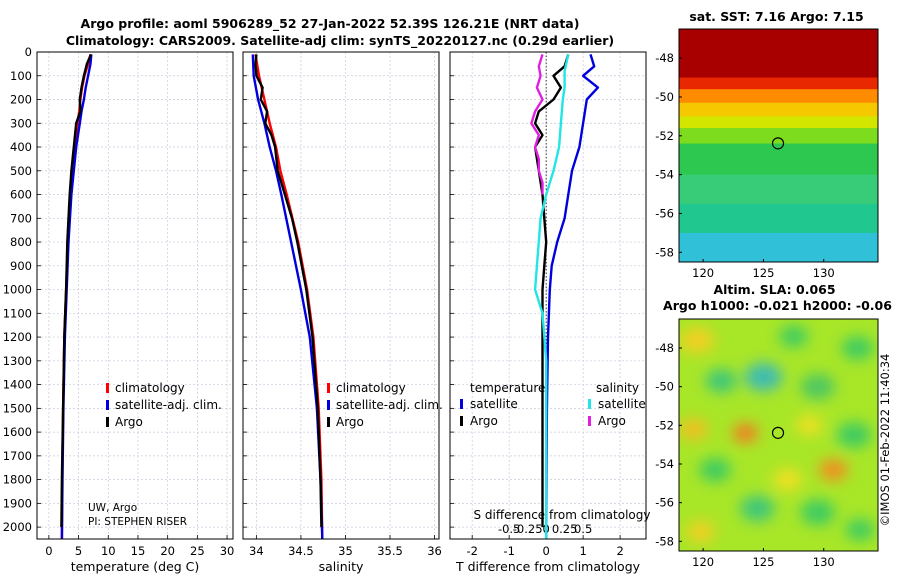  What do you see at coordinates (21, 147) in the screenshot?
I see `y-tick-label: 400` at bounding box center [21, 147].